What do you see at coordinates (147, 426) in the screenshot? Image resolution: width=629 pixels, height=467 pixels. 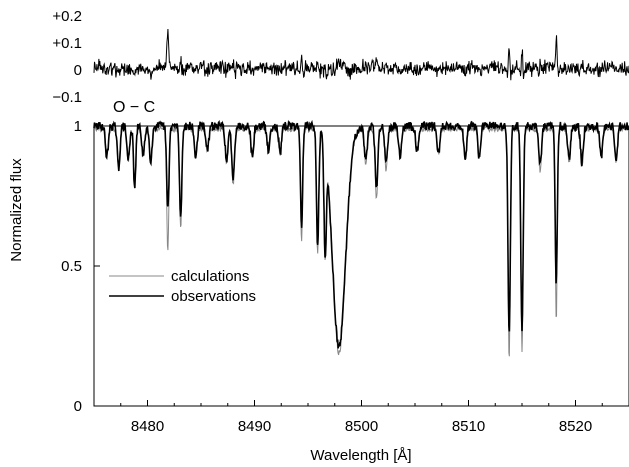 I see `x-tick-label: 8480` at bounding box center [147, 426].